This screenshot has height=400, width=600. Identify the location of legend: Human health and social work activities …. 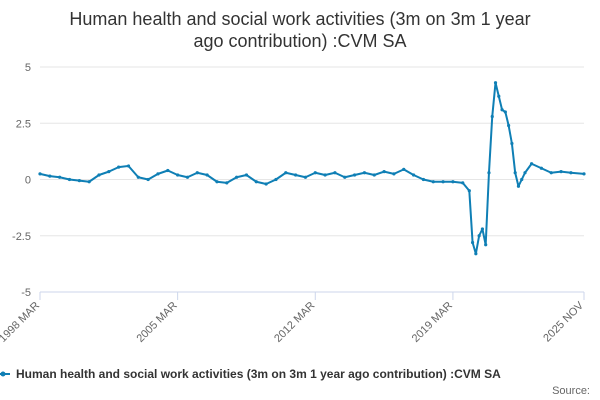
(250, 374).